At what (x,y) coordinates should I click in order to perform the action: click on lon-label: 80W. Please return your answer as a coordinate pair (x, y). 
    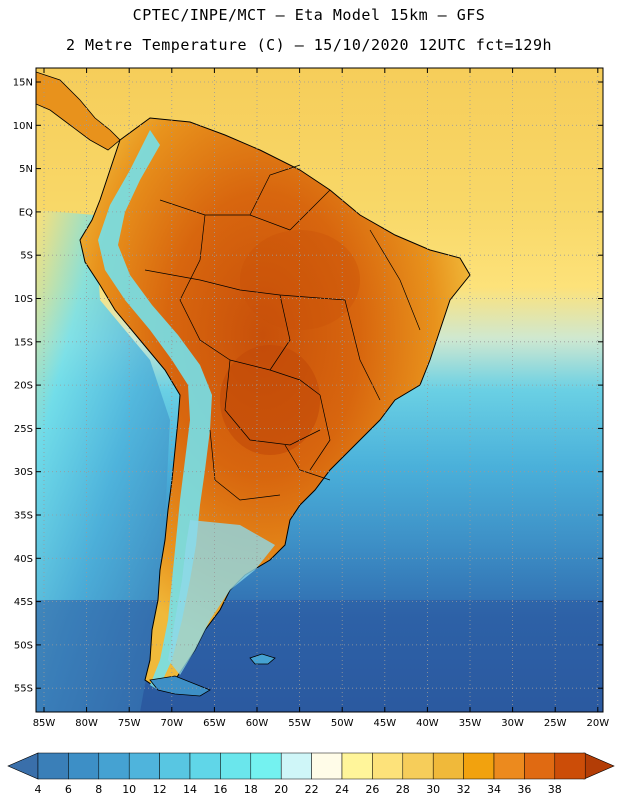
    Looking at the image, I should click on (86, 723).